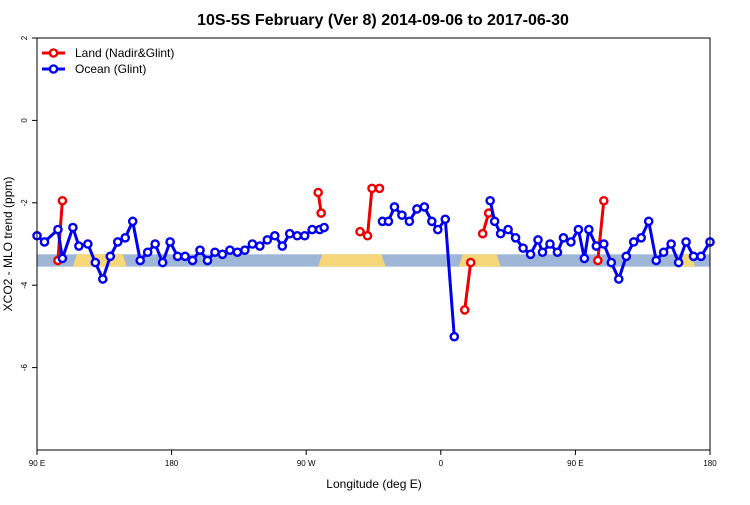  What do you see at coordinates (24, 203) in the screenshot?
I see `y-tick-label: -2` at bounding box center [24, 203].